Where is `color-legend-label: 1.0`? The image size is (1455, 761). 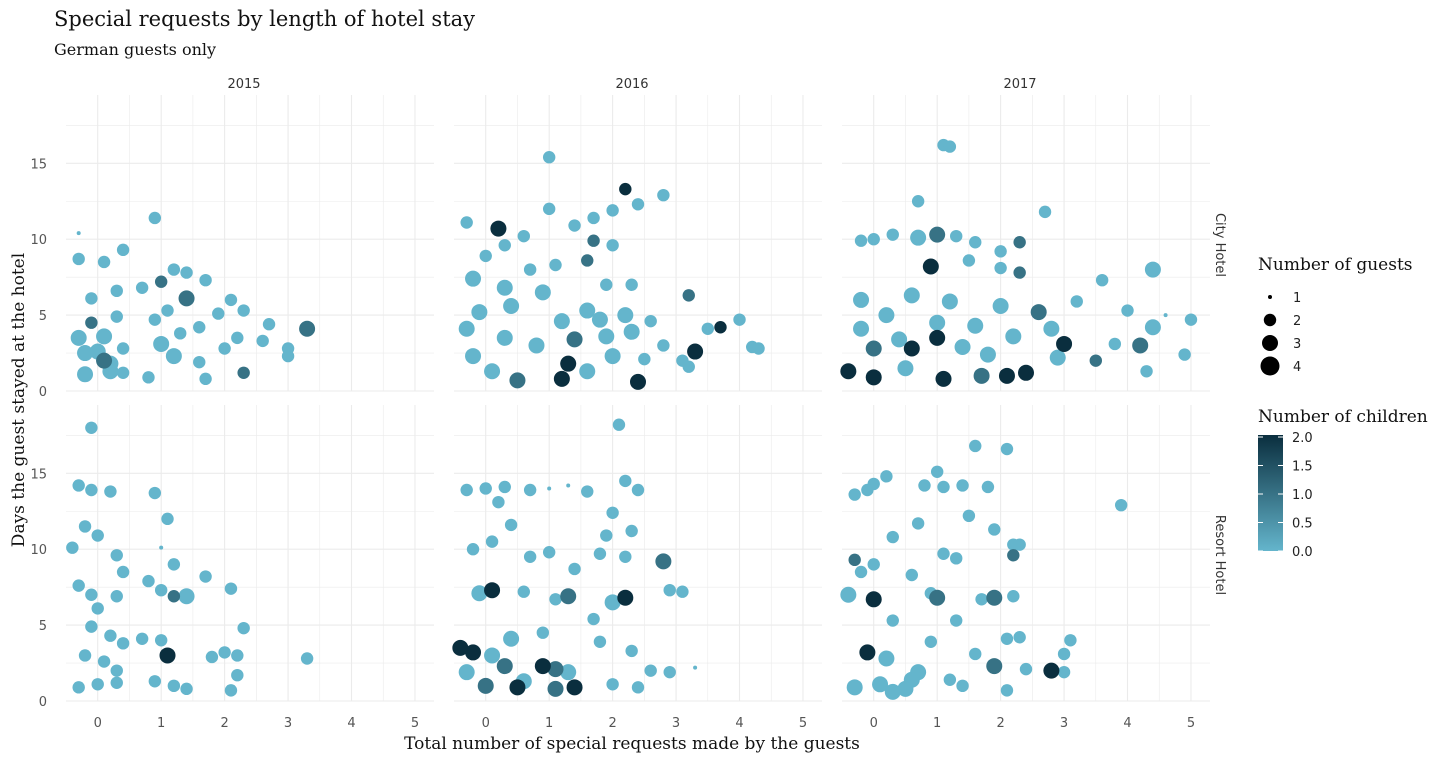
color-legend-label: 1.0 is located at coordinates (1302, 495).